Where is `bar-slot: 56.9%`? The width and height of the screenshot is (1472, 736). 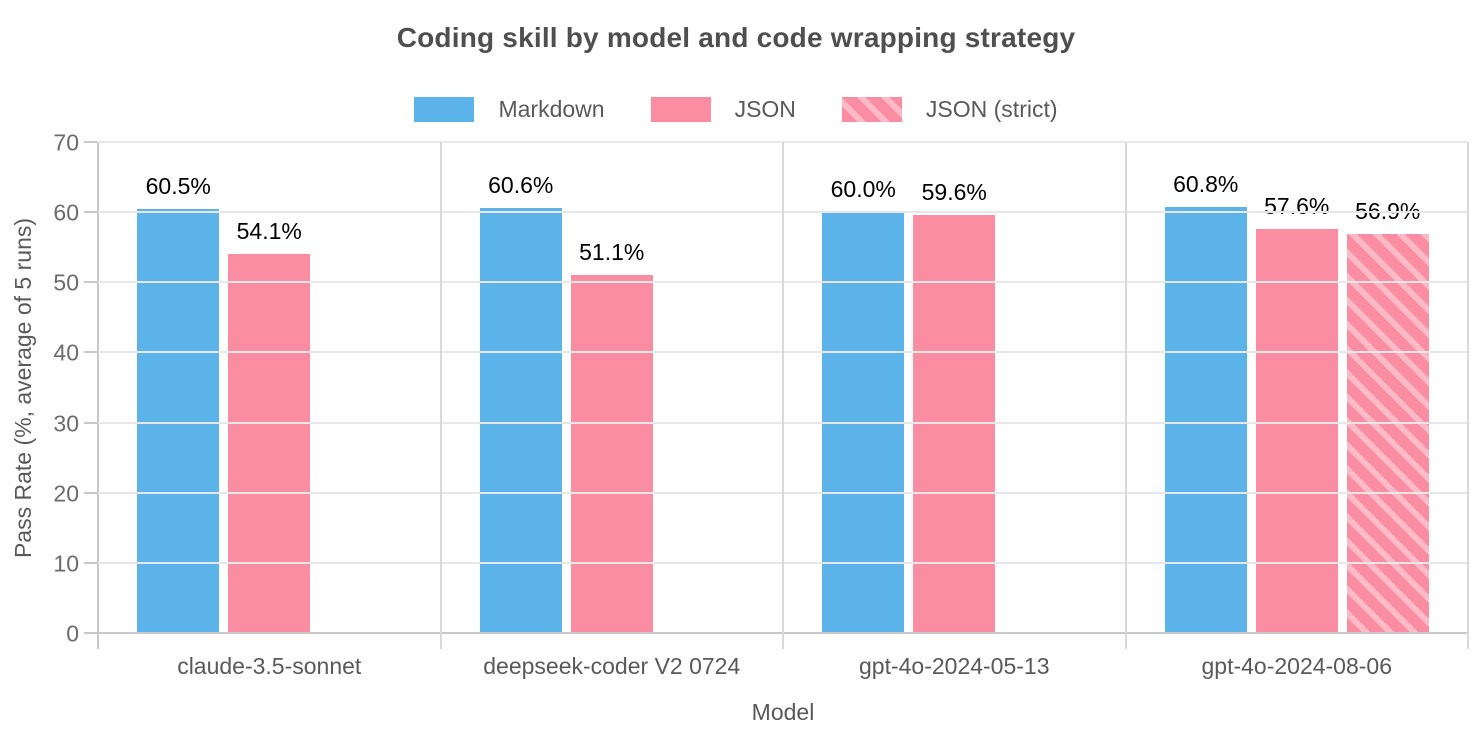
bar-slot: 56.9% is located at coordinates (1387, 387).